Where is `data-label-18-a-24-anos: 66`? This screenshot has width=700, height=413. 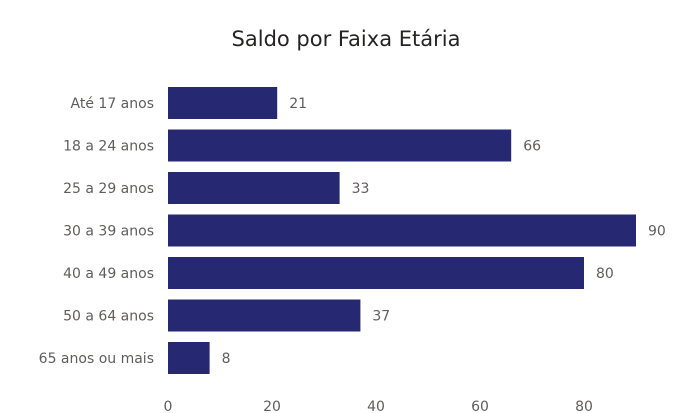
data-label-18-a-24-anos: 66 is located at coordinates (532, 147).